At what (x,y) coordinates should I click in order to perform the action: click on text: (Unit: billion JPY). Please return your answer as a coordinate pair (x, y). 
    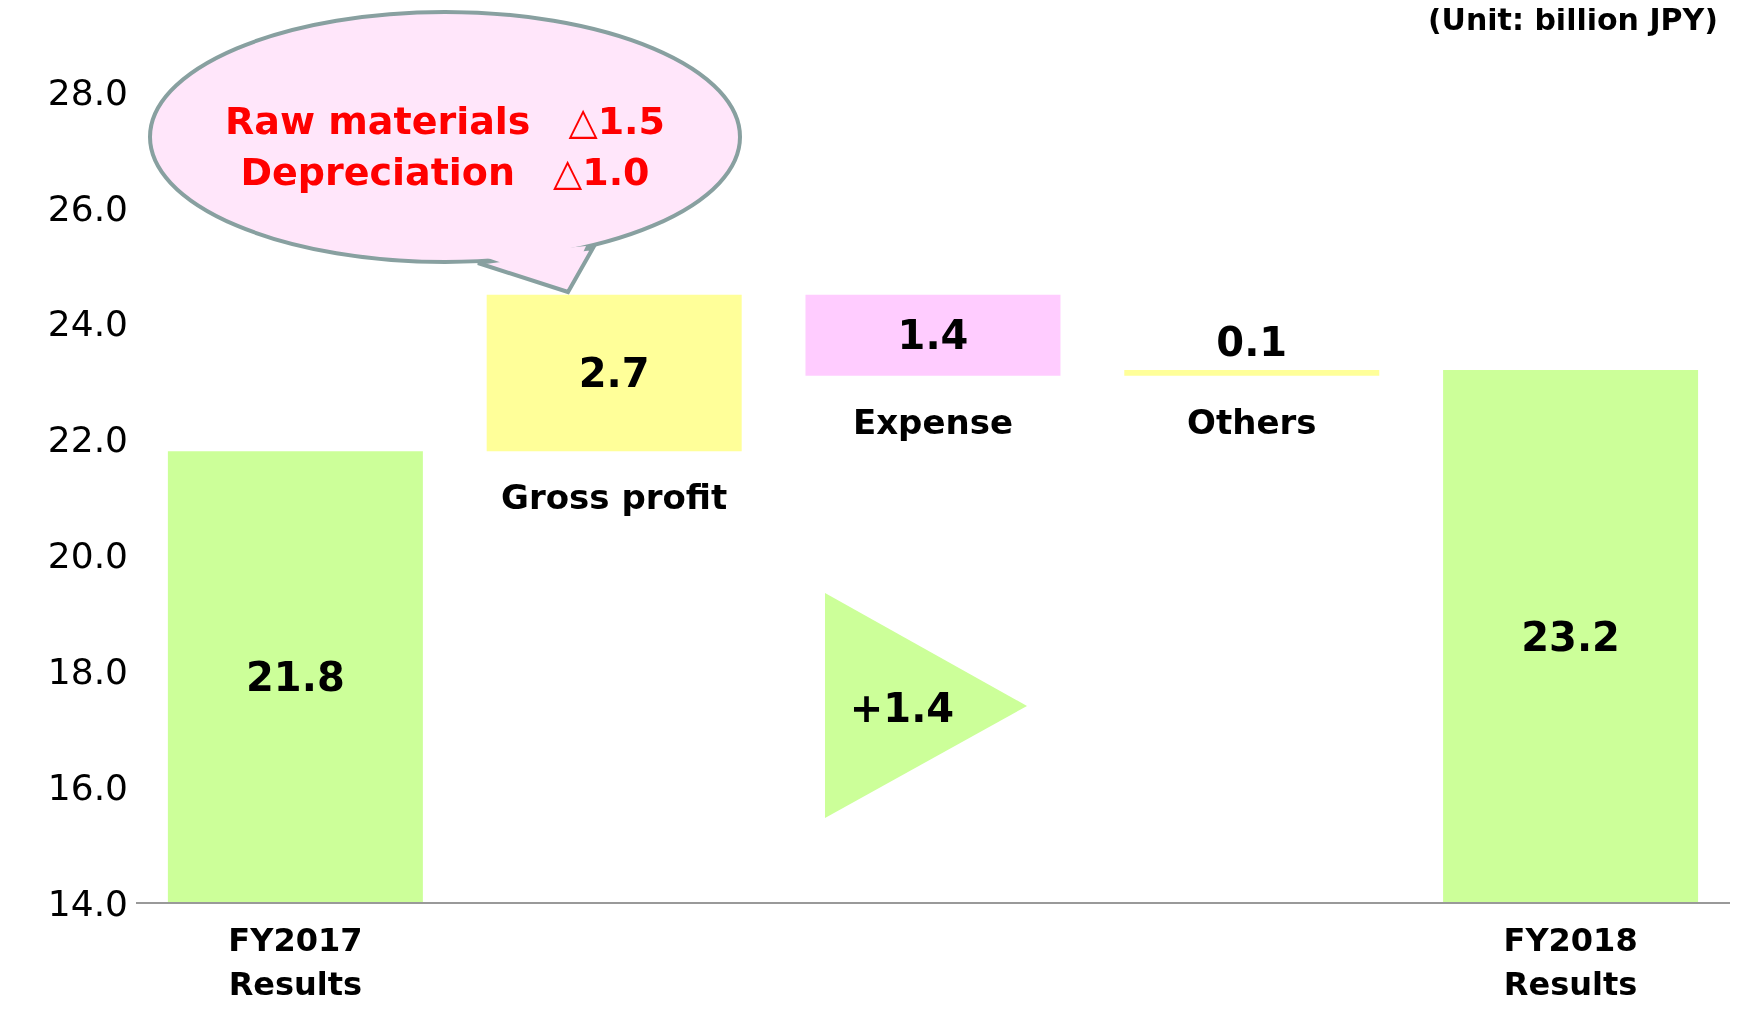
    Looking at the image, I should click on (1572, 19).